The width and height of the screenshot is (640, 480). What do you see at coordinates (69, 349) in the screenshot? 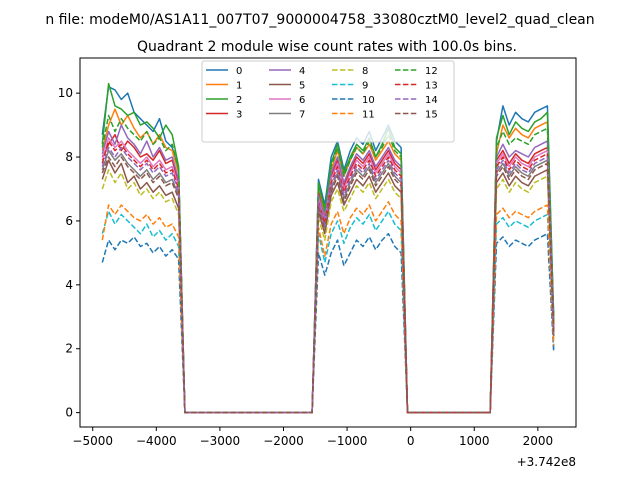
I see `y-tick-label: 2` at bounding box center [69, 349].